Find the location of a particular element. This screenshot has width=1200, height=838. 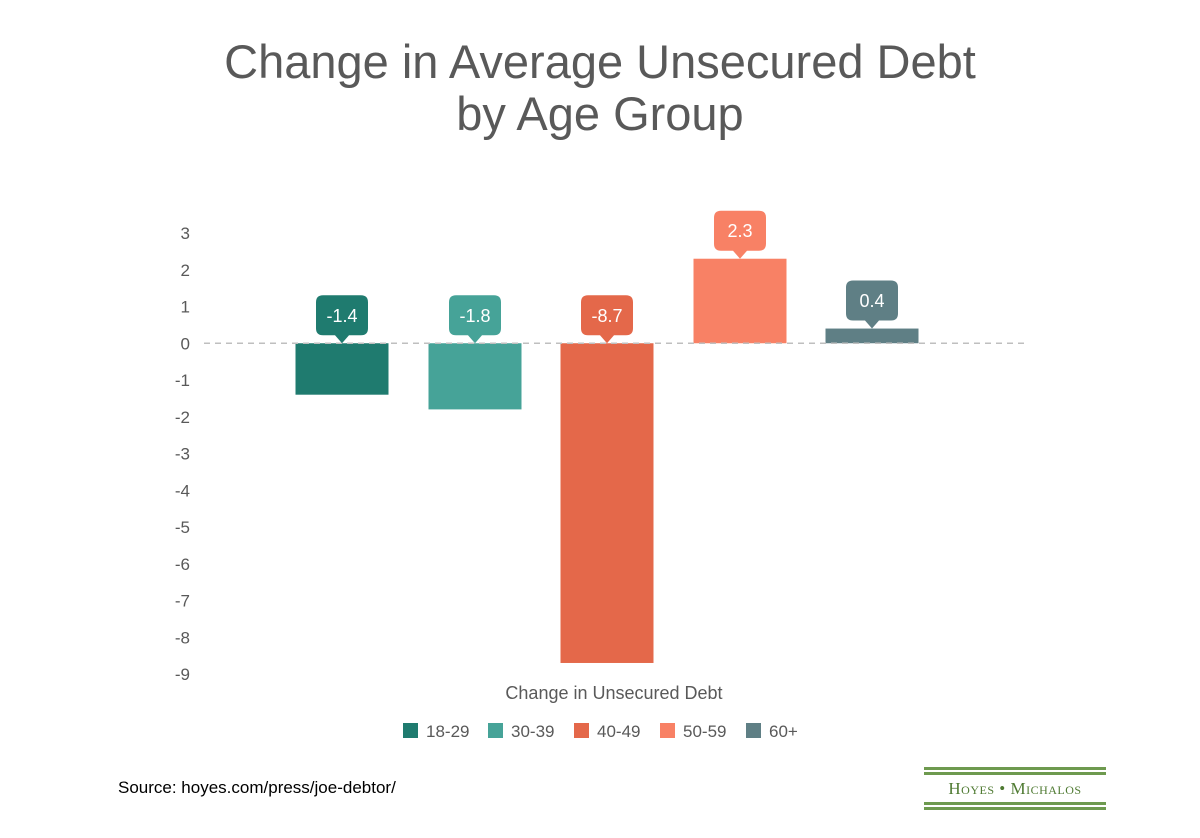

source-citation: Source: hoyes.com/press/joe-debtor/ is located at coordinates (257, 787).